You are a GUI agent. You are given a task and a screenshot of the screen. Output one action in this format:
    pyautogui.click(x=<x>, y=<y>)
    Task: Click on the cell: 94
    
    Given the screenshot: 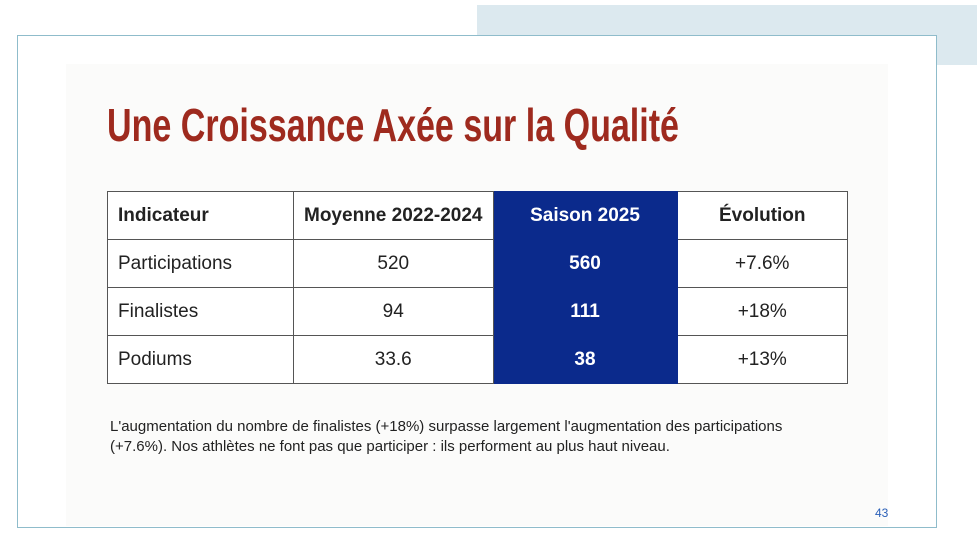 What is the action you would take?
    pyautogui.click(x=393, y=311)
    